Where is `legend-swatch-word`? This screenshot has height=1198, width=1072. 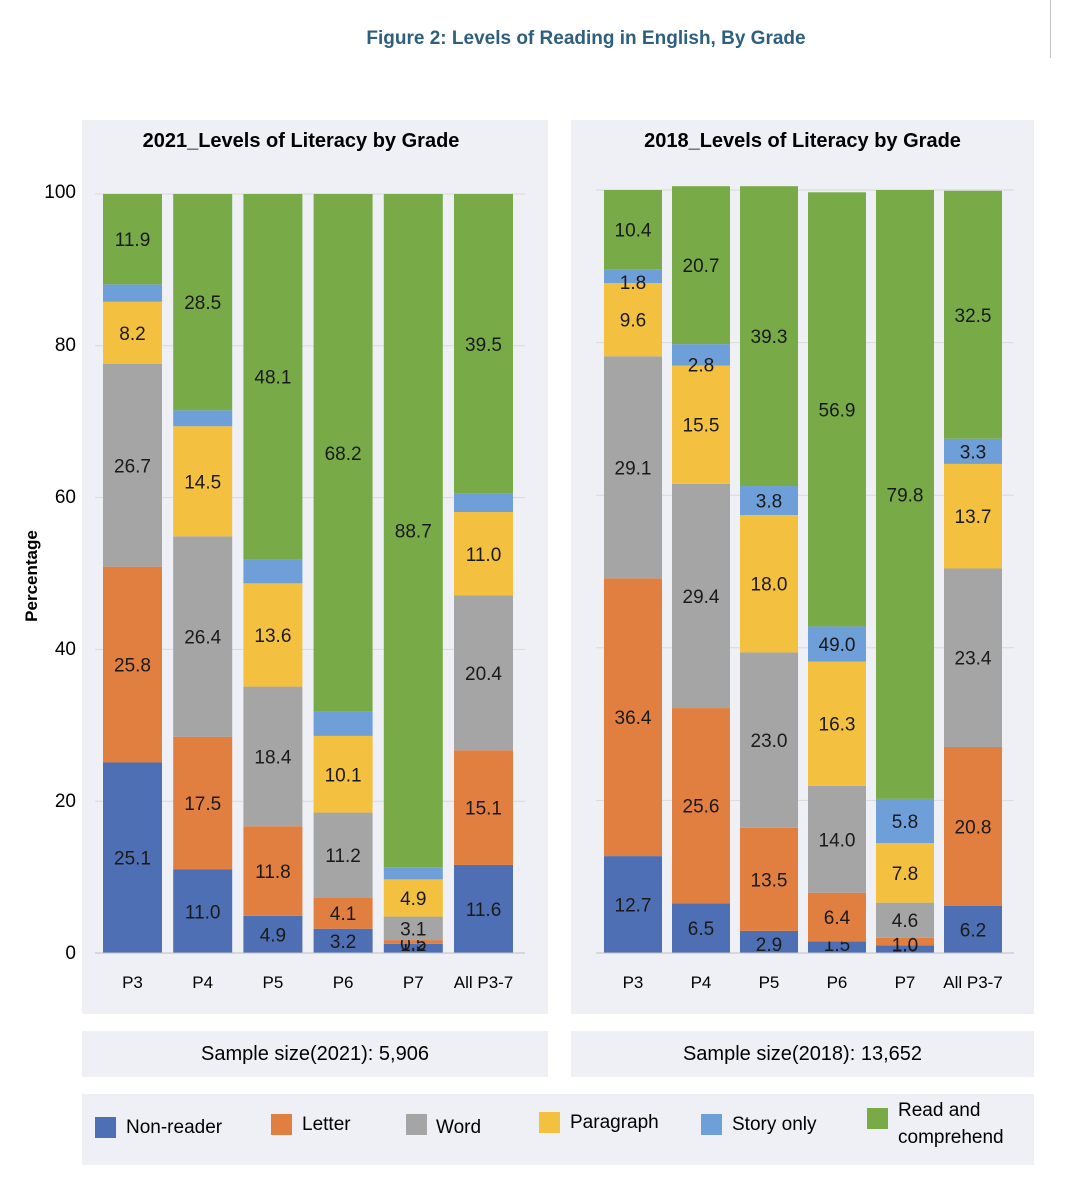
legend-swatch-word is located at coordinates (416, 1124).